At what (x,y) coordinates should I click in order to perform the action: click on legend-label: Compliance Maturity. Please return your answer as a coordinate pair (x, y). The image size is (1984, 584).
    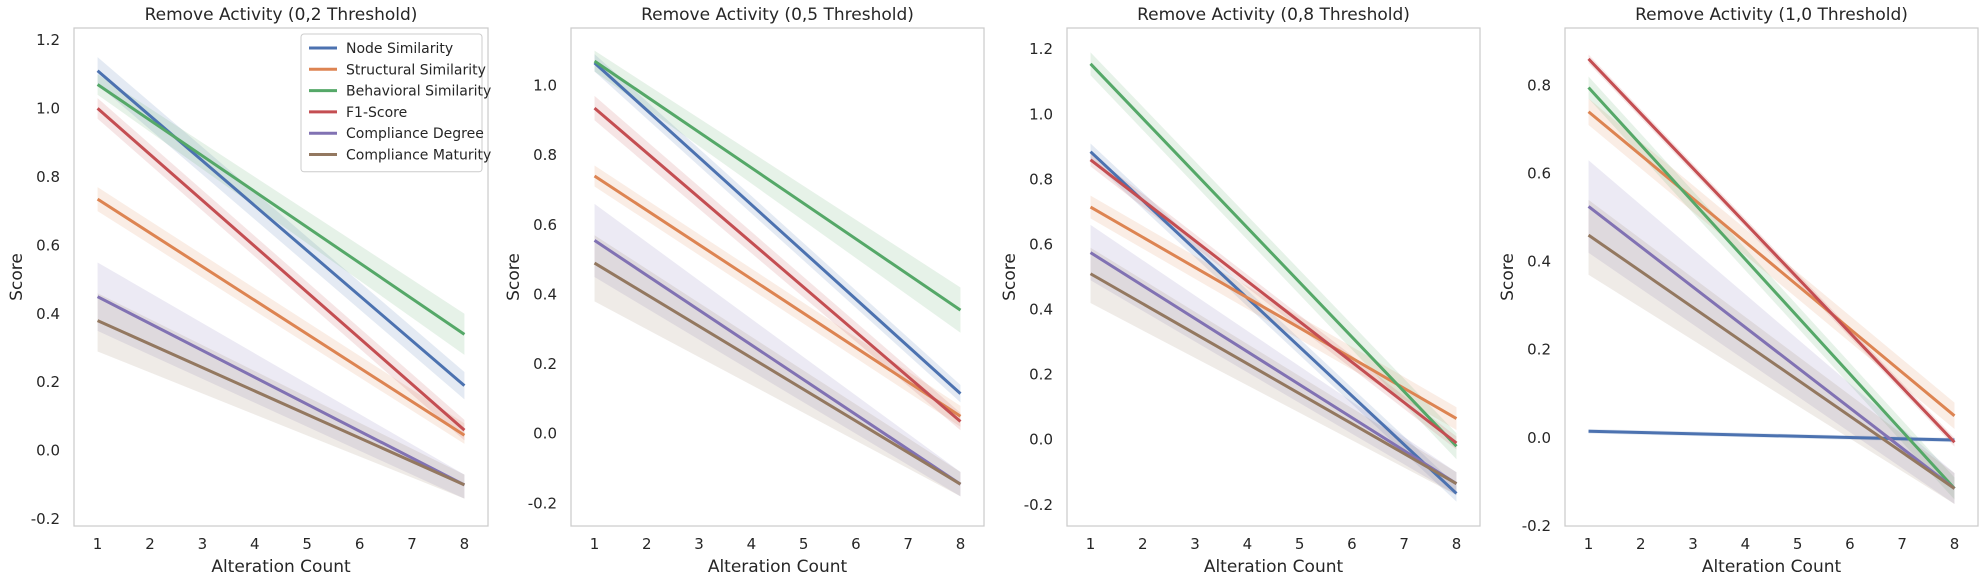
    Looking at the image, I should click on (418, 156).